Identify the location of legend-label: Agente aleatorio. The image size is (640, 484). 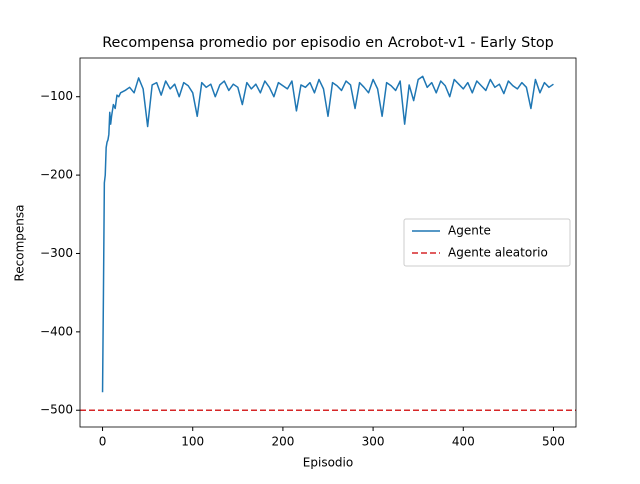
(498, 253).